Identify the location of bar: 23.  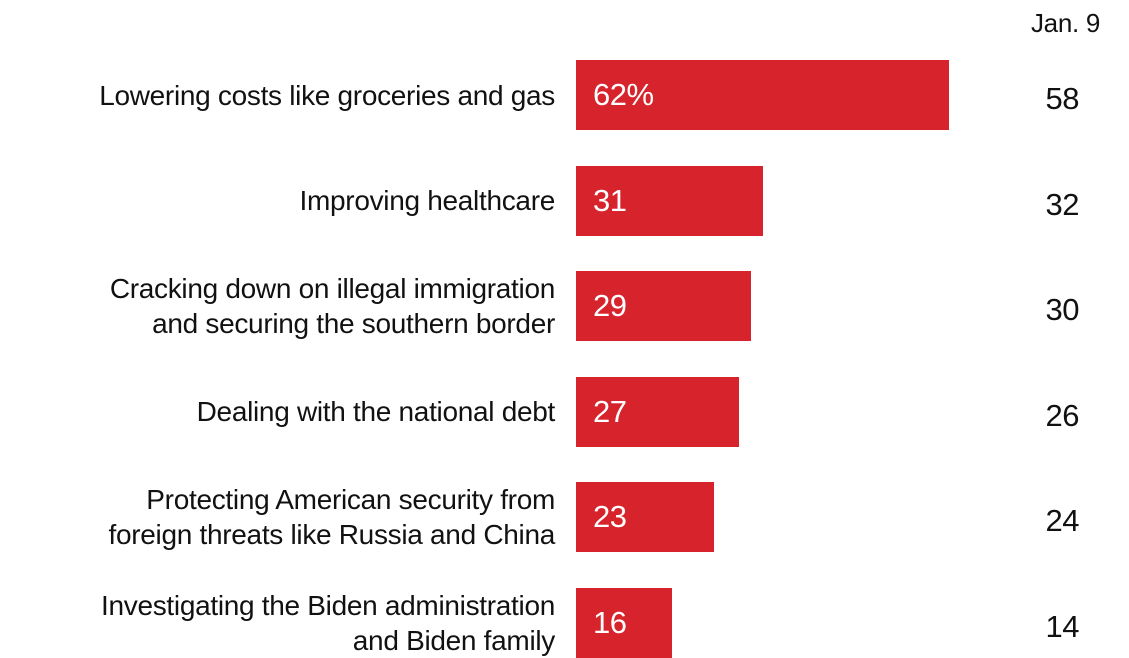
(645, 517).